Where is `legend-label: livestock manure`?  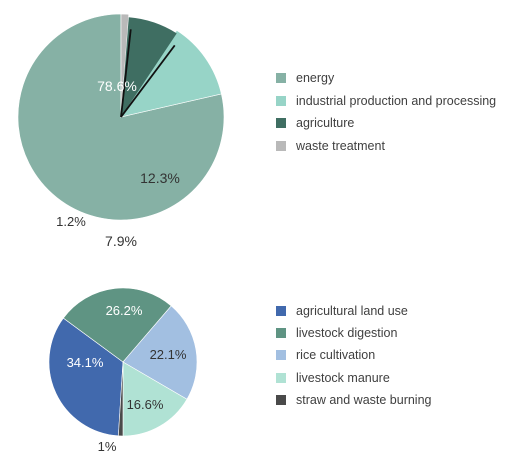 legend-label: livestock manure is located at coordinates (343, 377).